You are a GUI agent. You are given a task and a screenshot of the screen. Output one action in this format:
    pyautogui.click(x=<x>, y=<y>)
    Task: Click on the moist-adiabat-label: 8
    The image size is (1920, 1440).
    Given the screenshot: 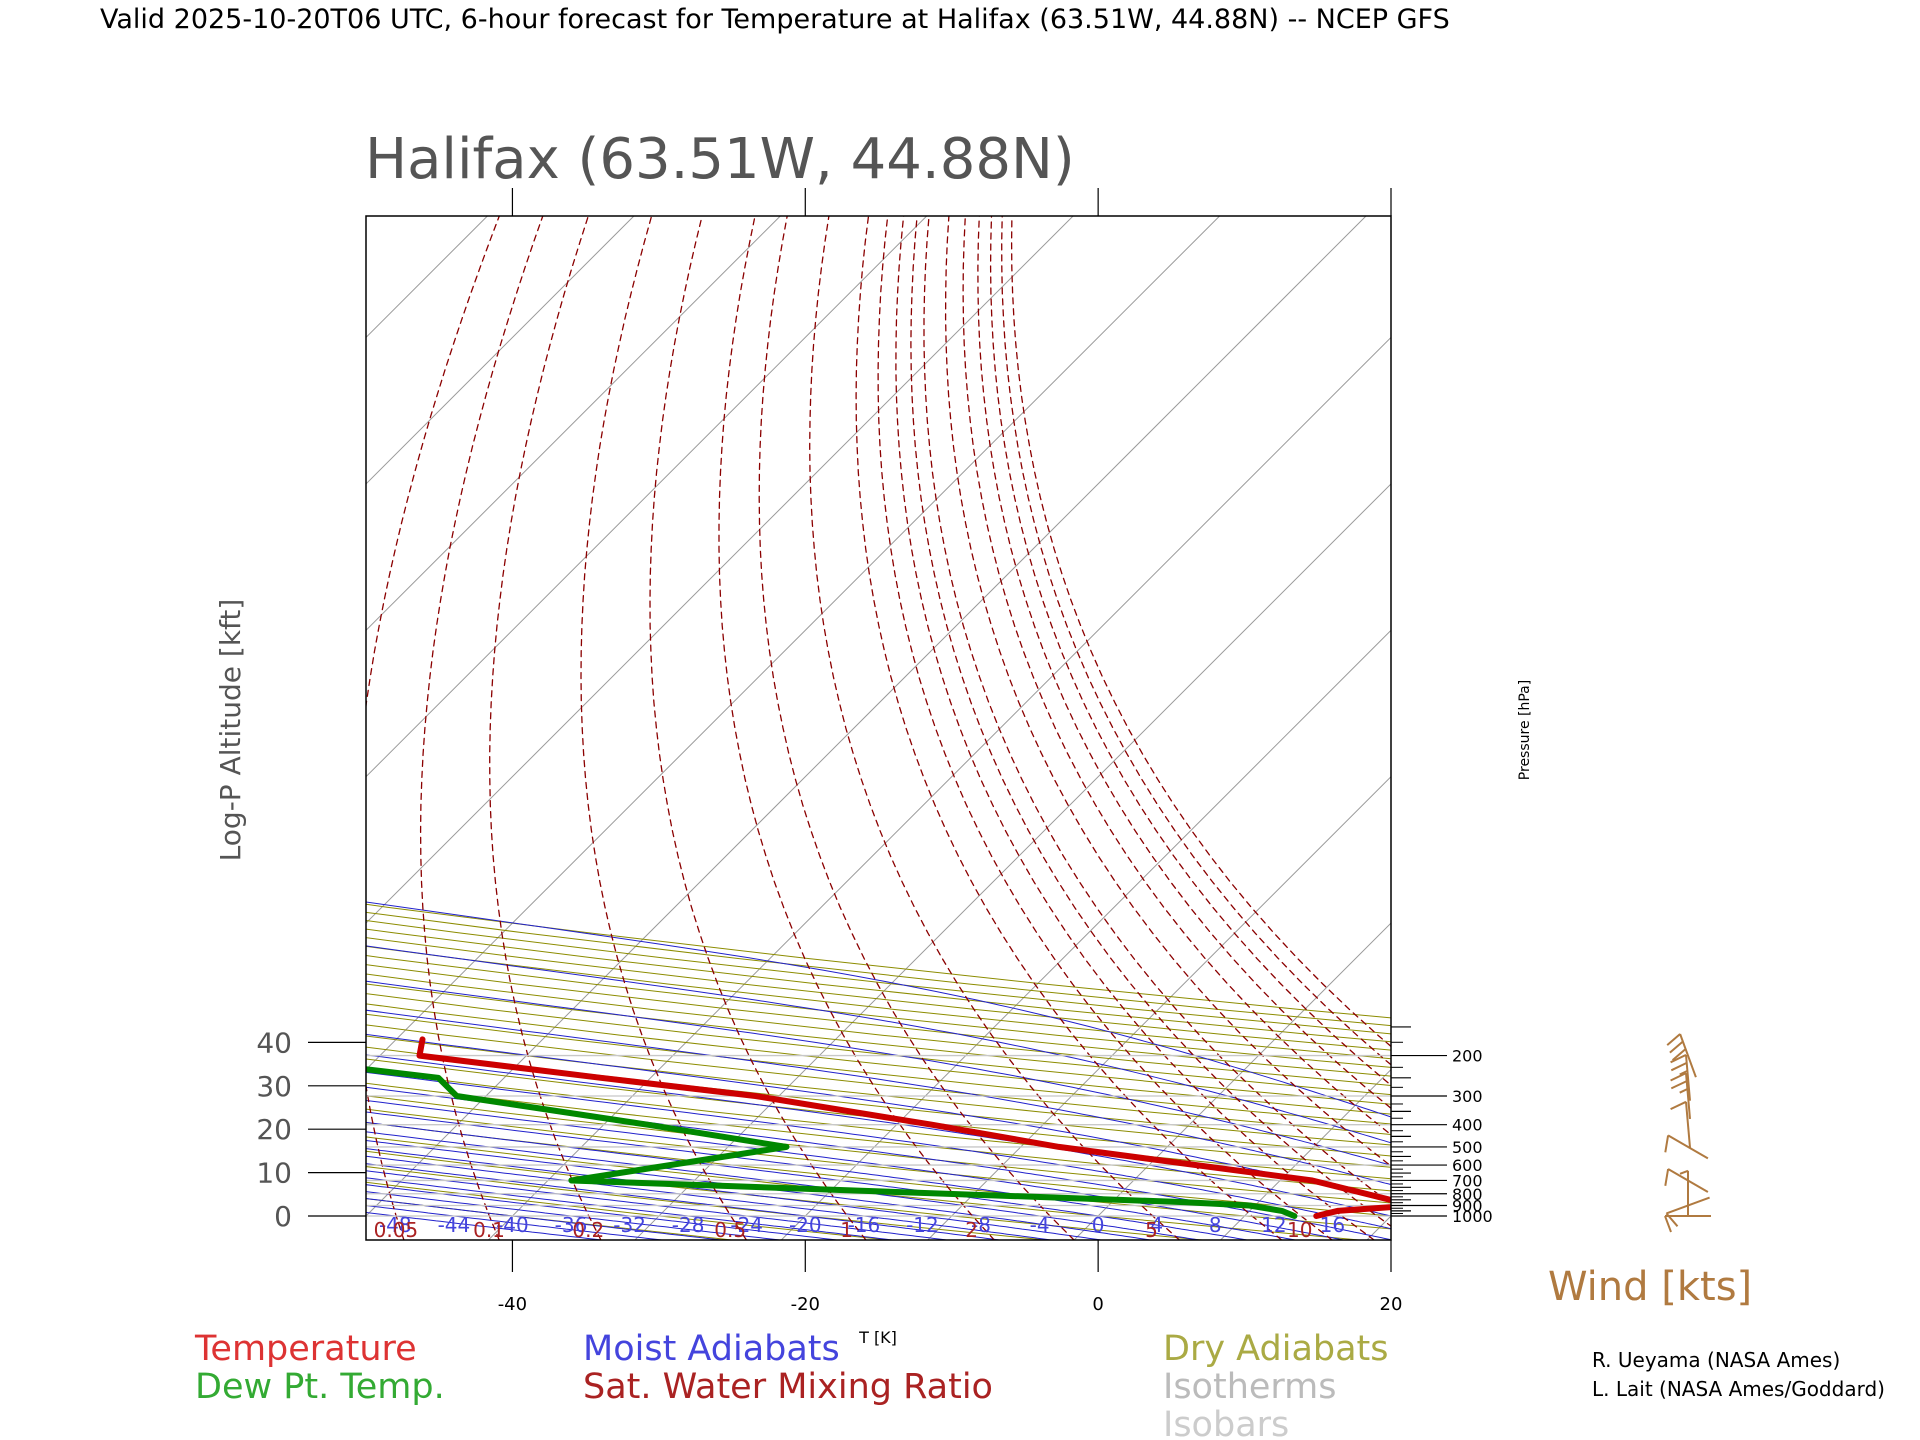 What is the action you would take?
    pyautogui.click(x=1215, y=1225)
    